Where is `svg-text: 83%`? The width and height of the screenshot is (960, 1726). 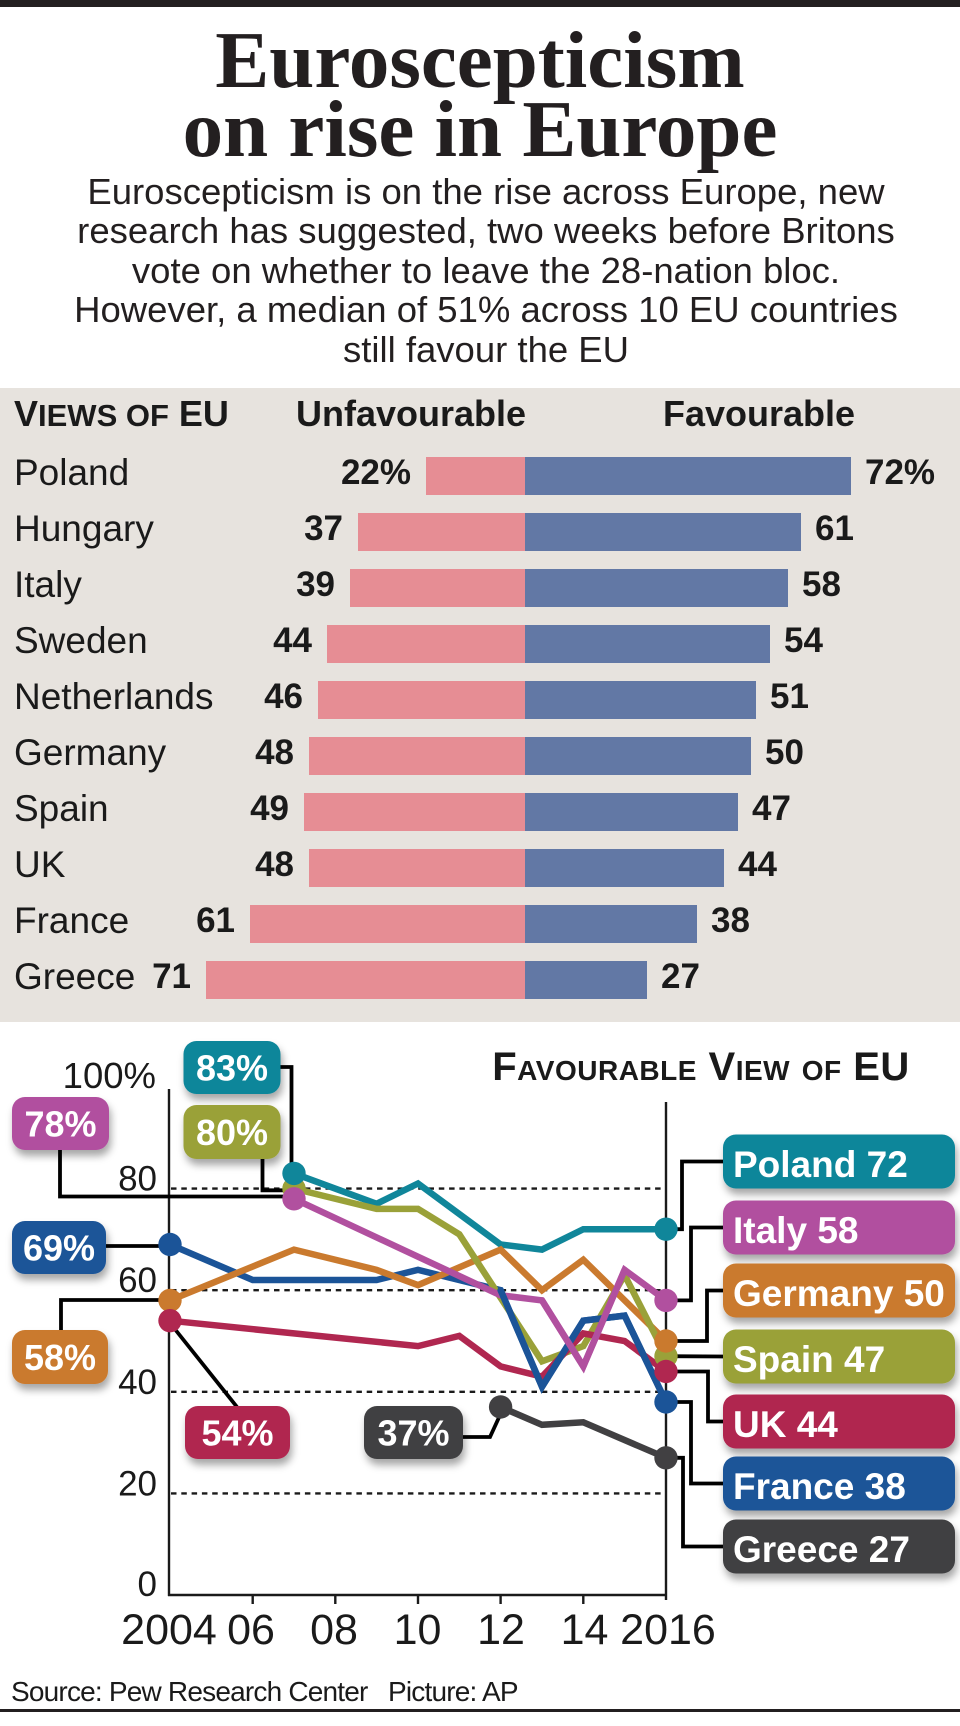 svg-text: 83% is located at coordinates (232, 1068).